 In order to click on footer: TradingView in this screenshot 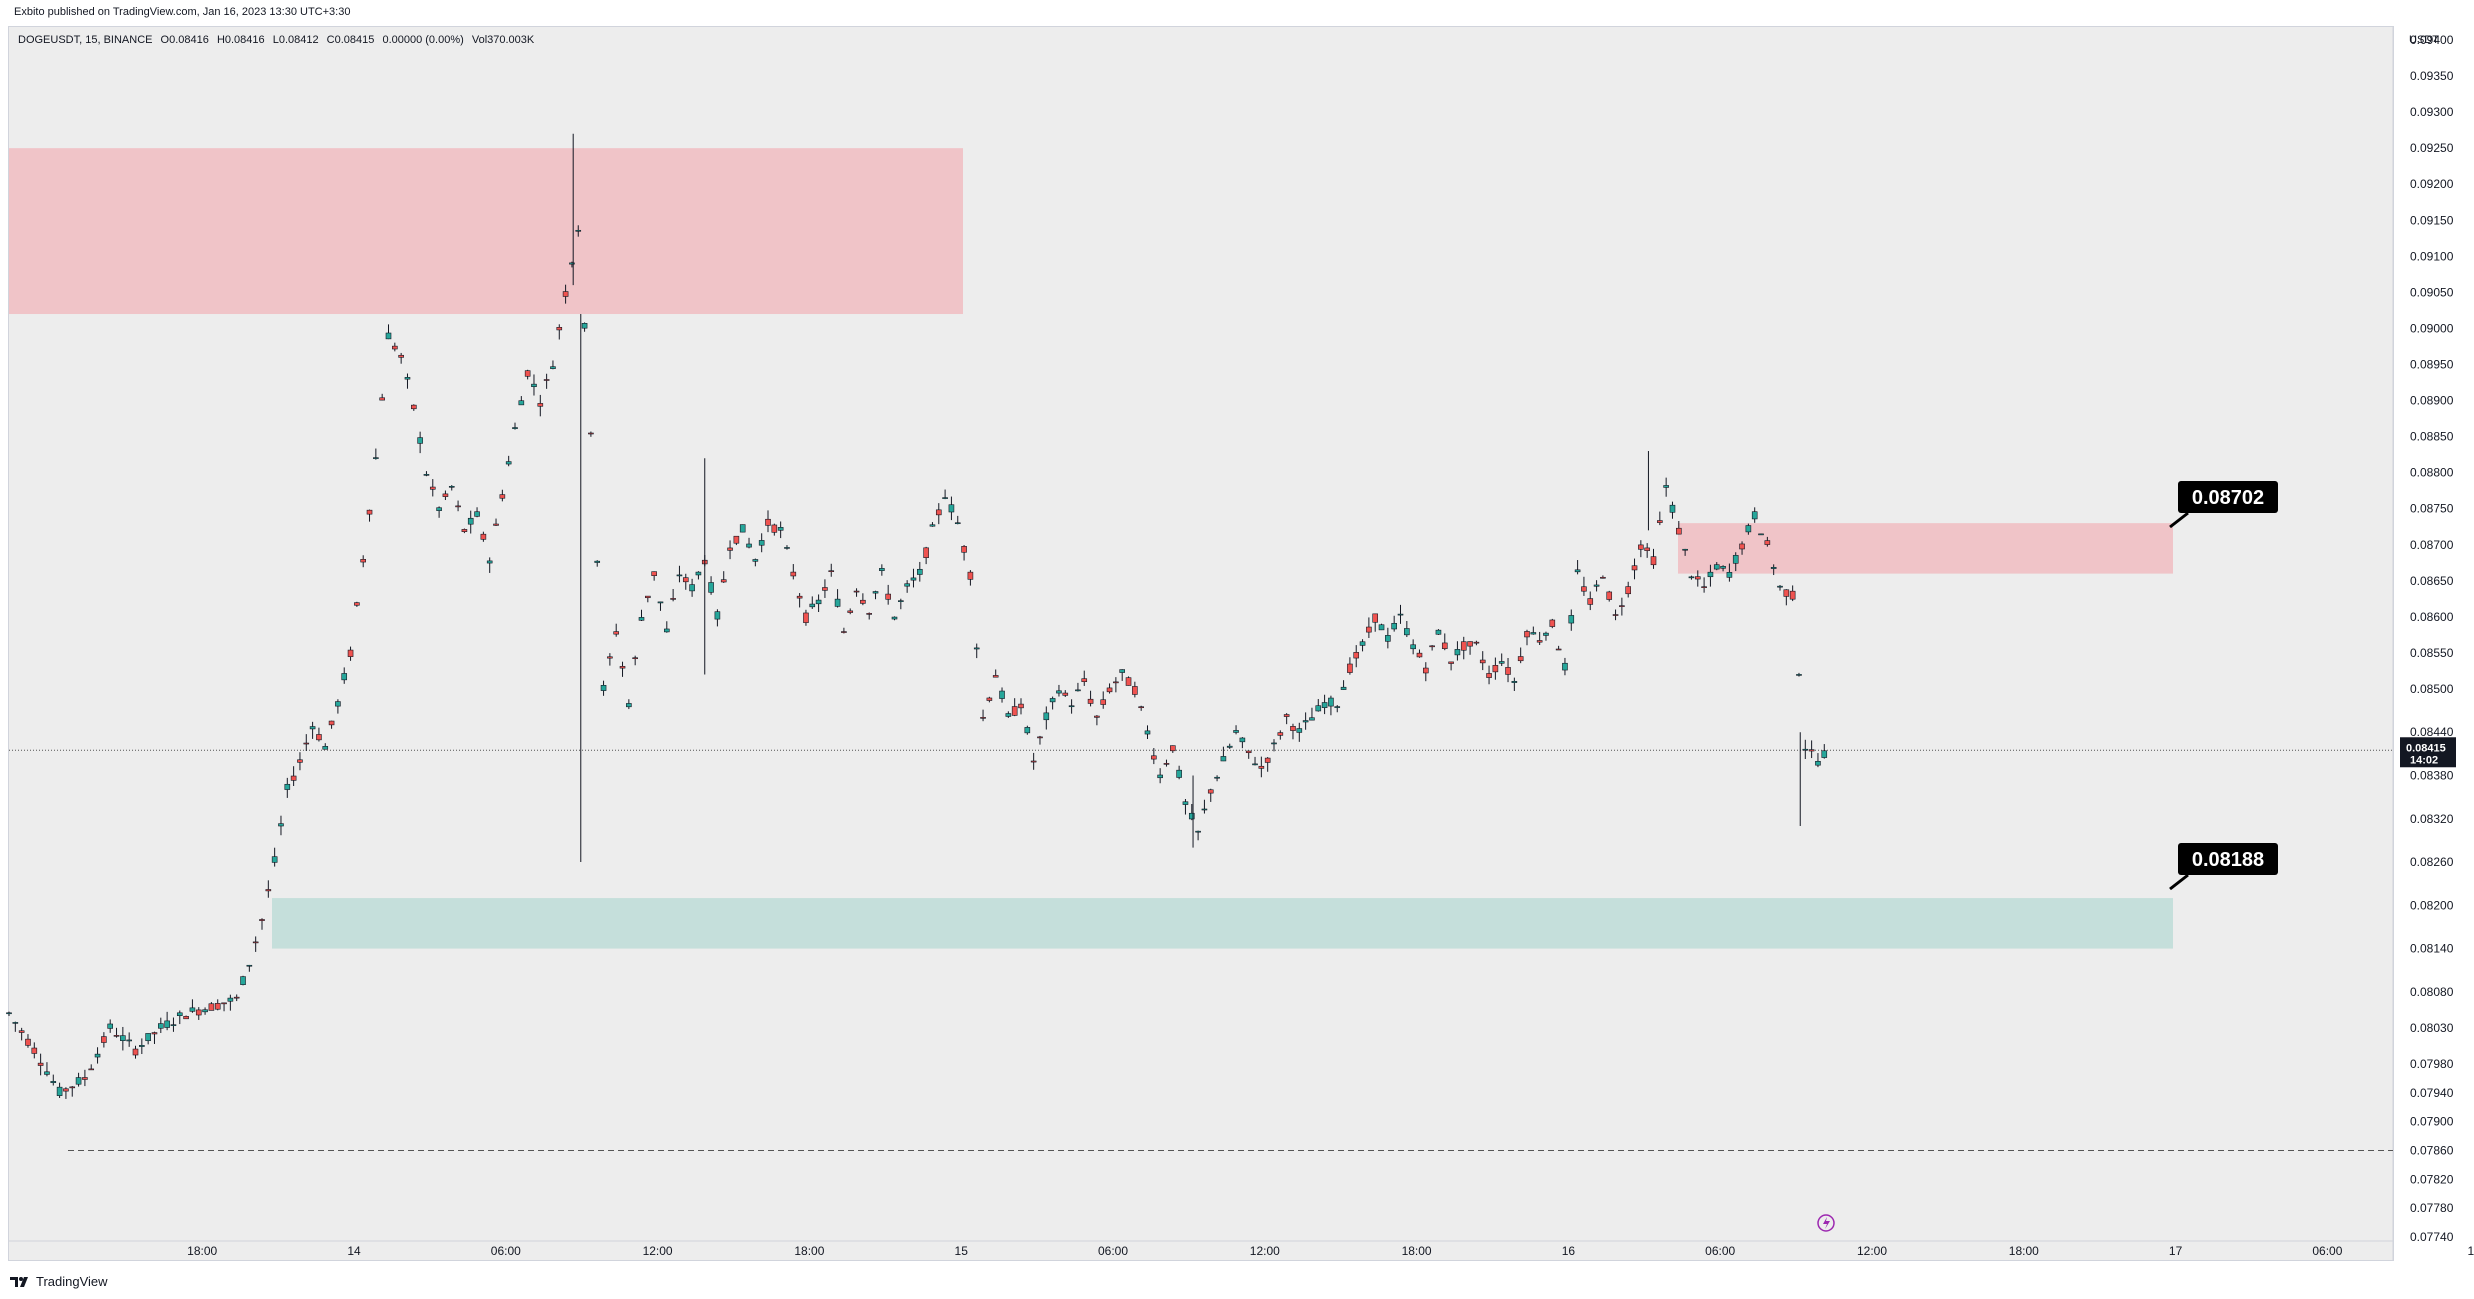, I will do `click(59, 1281)`.